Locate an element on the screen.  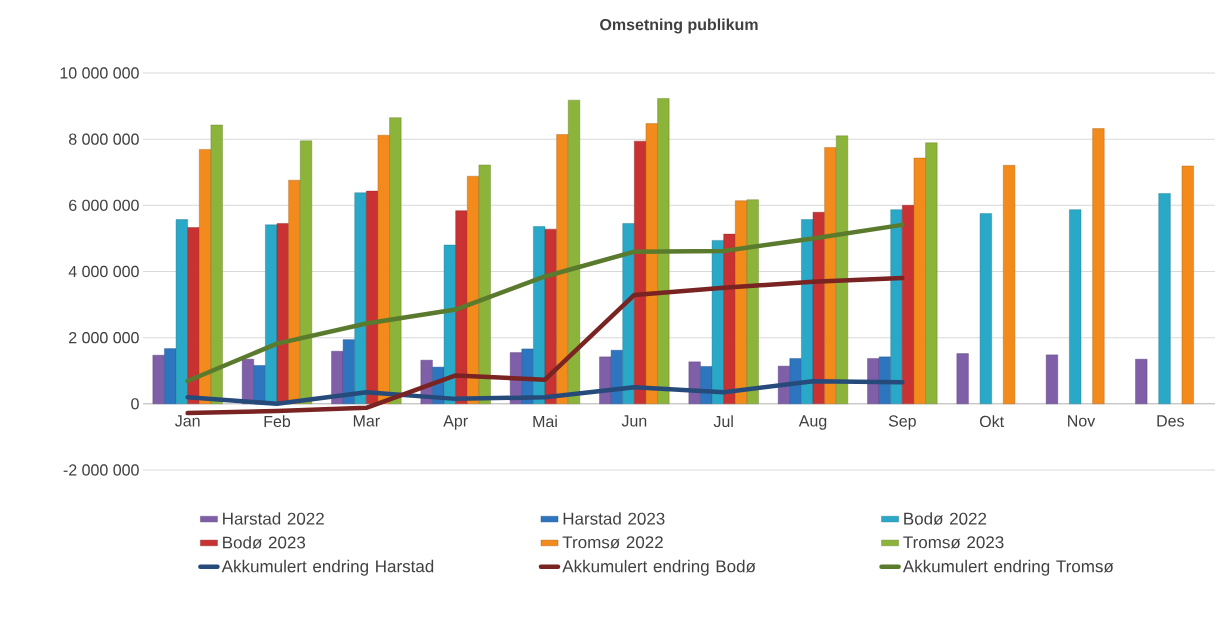
x-tick-label: Des is located at coordinates (1170, 421).